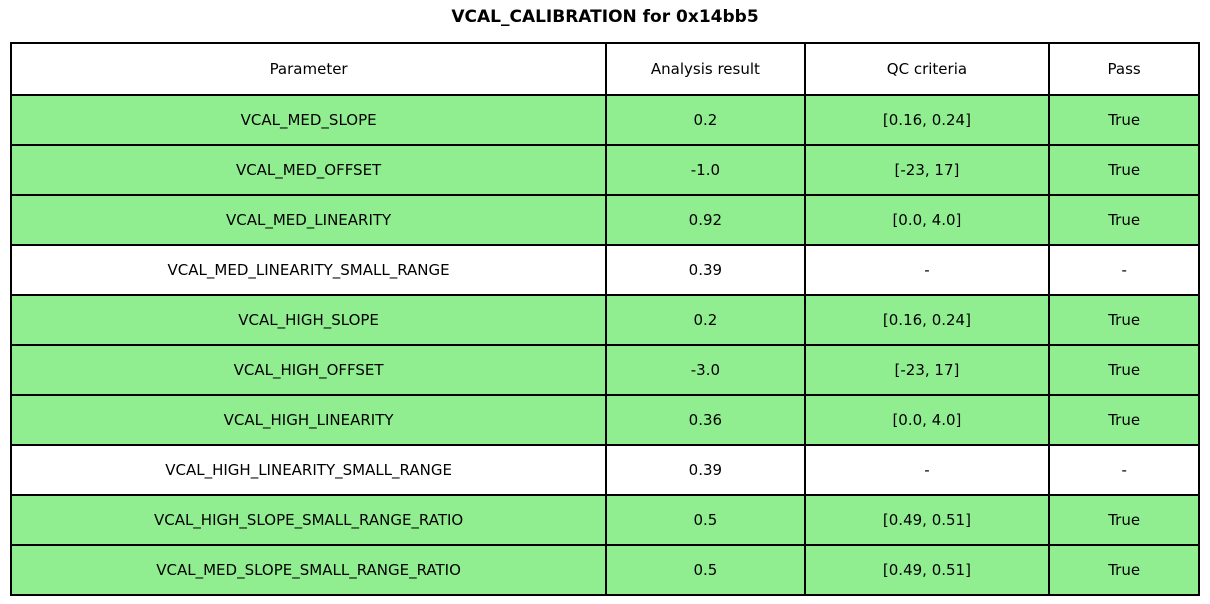  Describe the element at coordinates (308, 270) in the screenshot. I see `cell-parameter: VCAL_MED_LINEARITY_SMALL_RANGE` at that location.